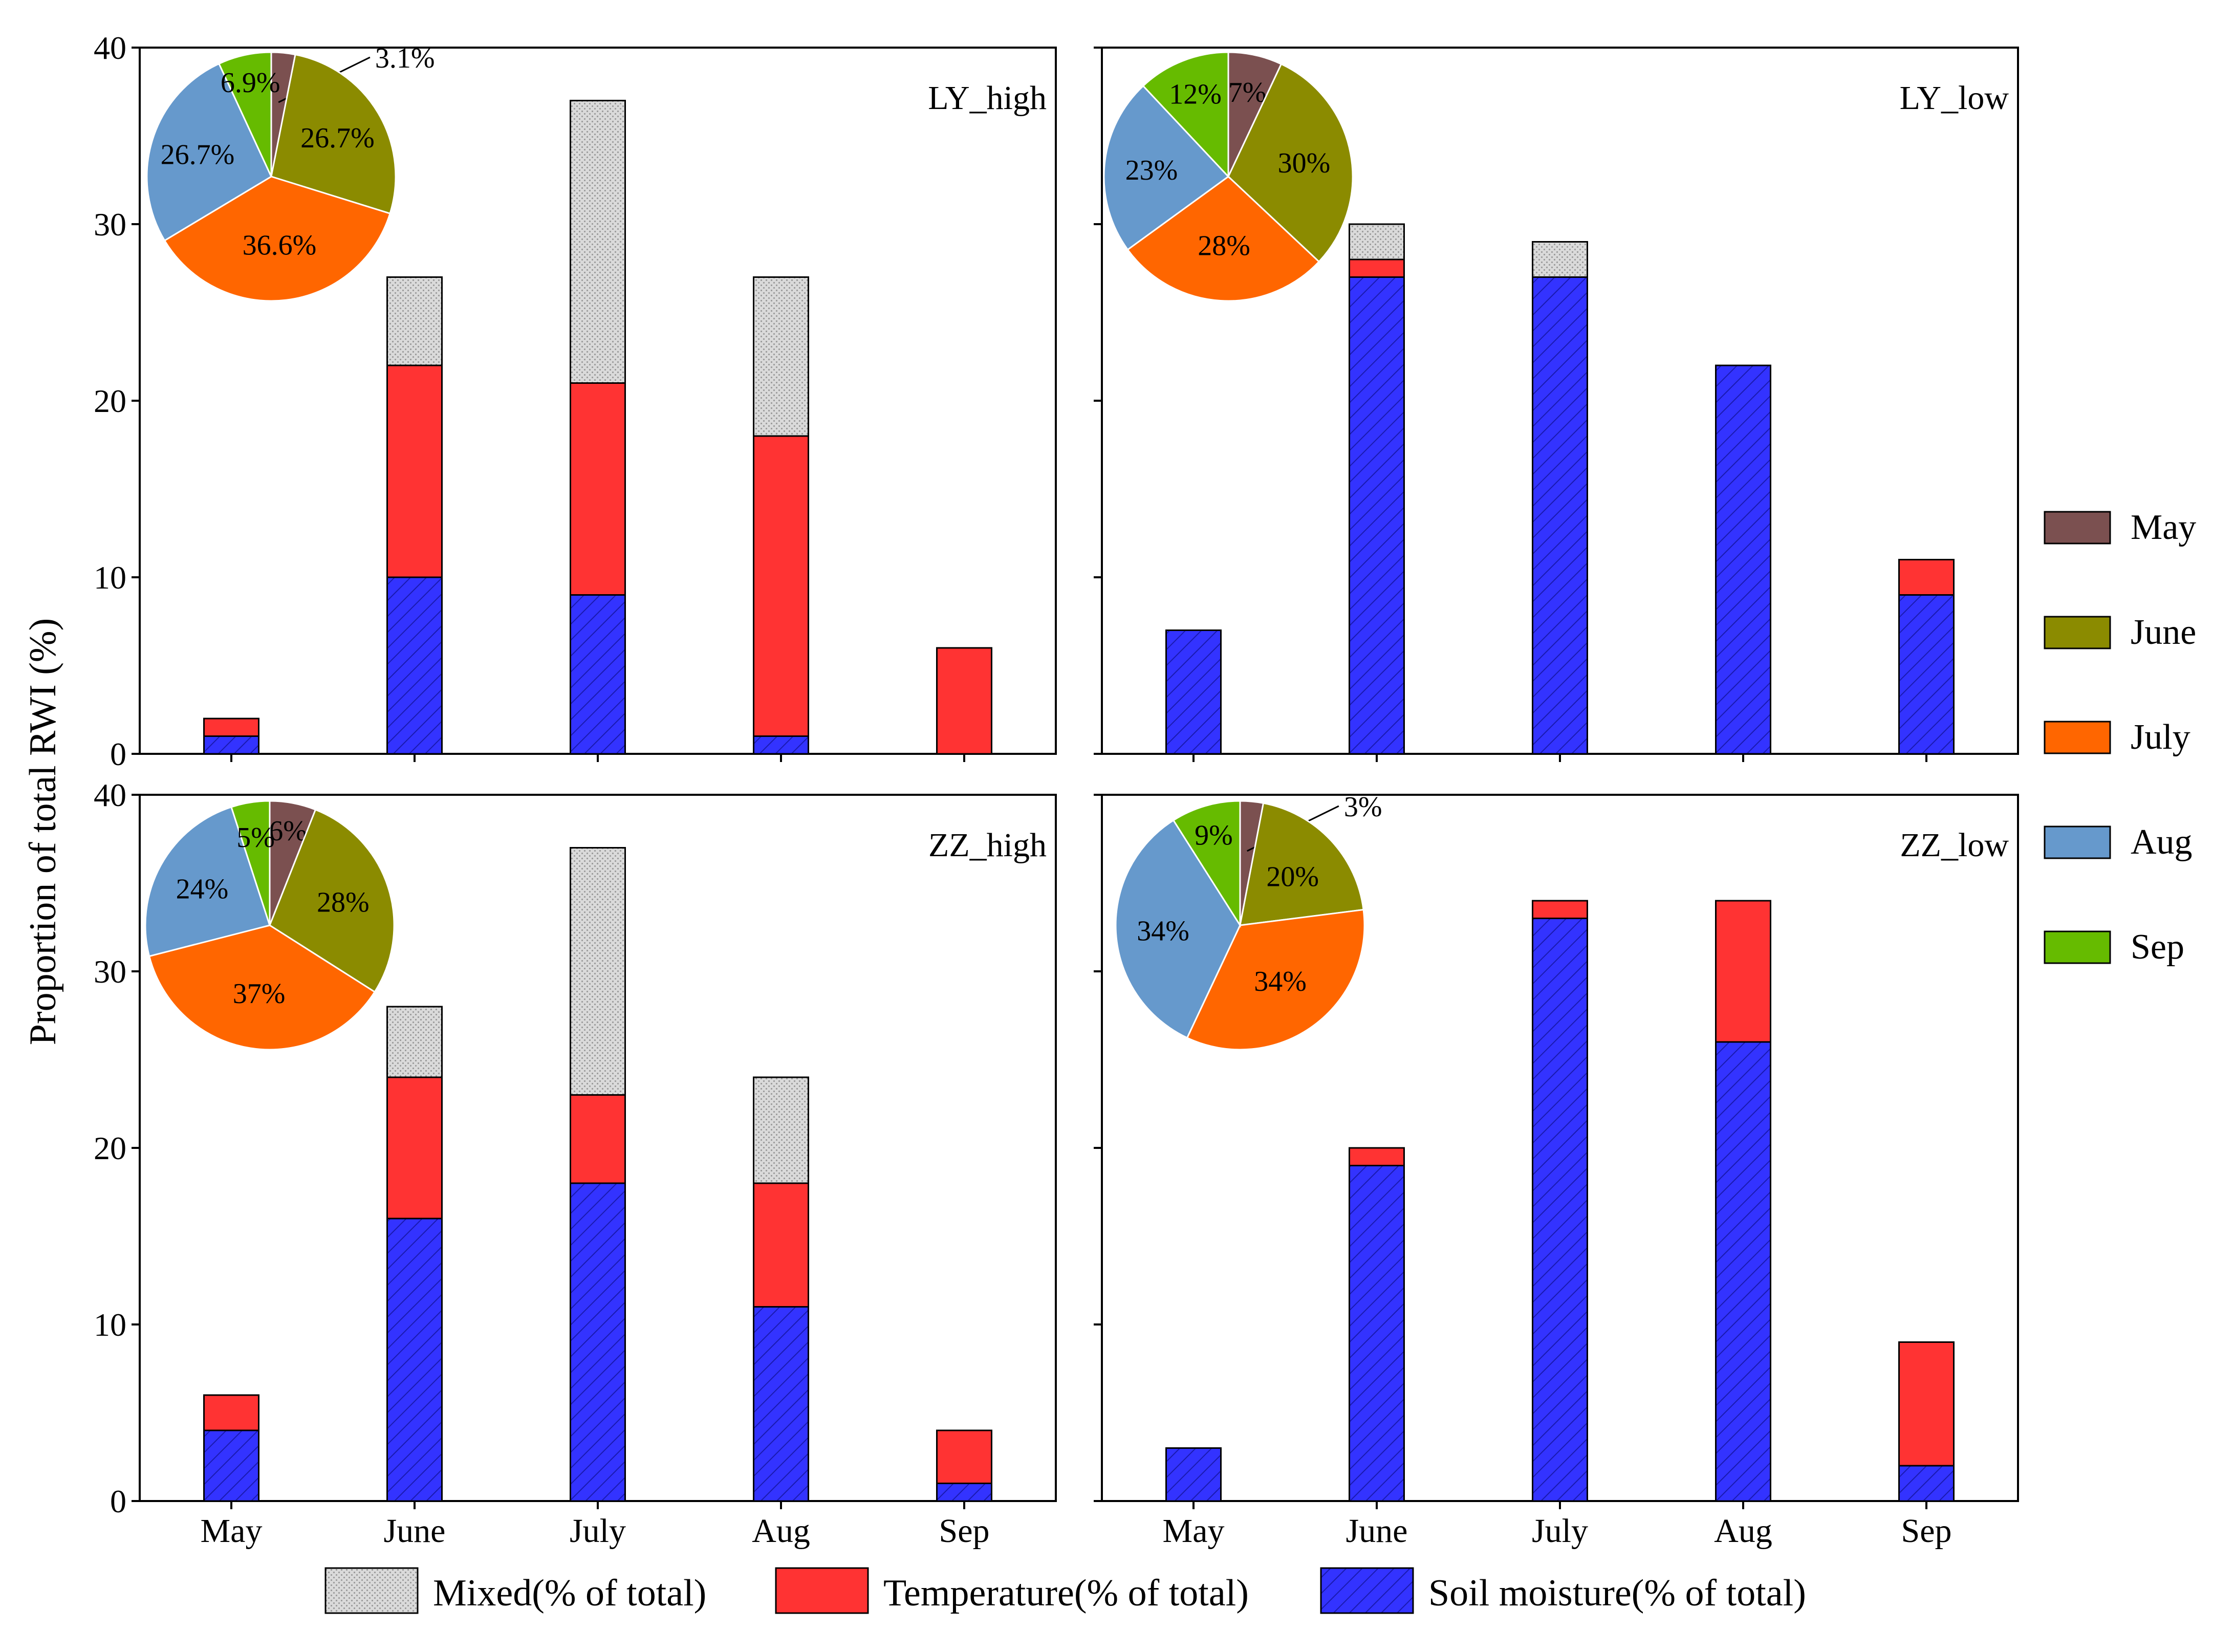 This screenshot has width=2235, height=1652. Describe the element at coordinates (1280, 981) in the screenshot. I see `pie-label-july: 34%` at that location.